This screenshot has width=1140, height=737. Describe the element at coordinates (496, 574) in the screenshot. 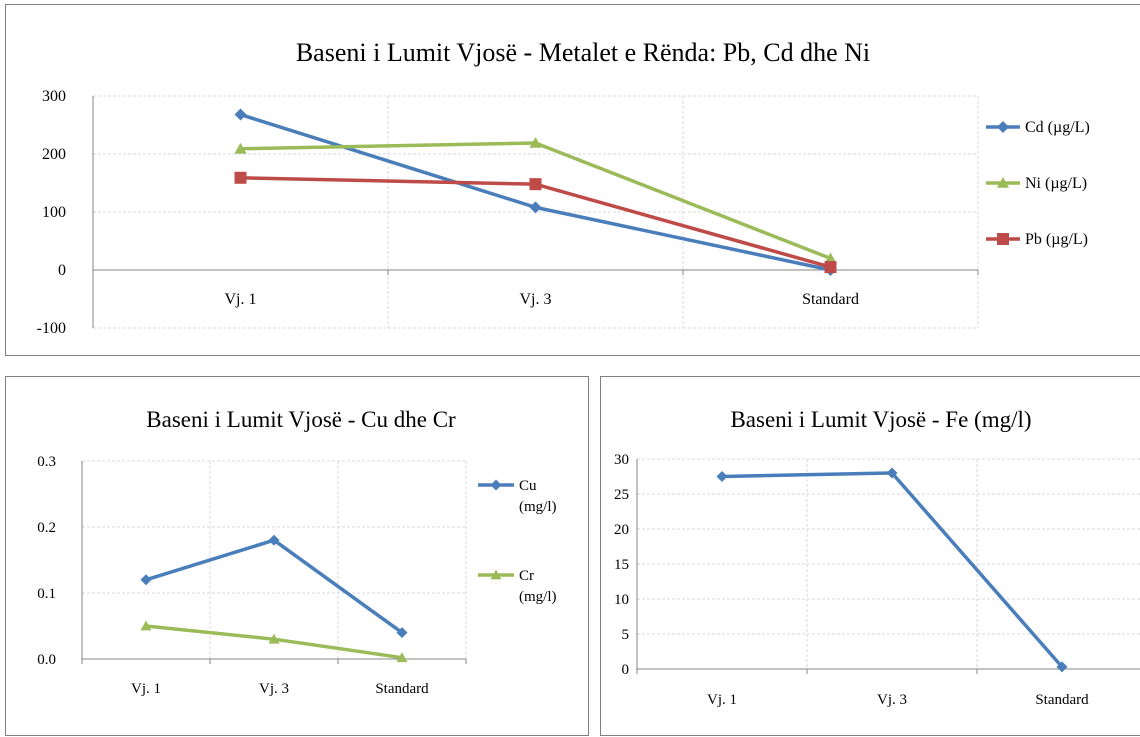

I see `legend-marker-cr` at that location.